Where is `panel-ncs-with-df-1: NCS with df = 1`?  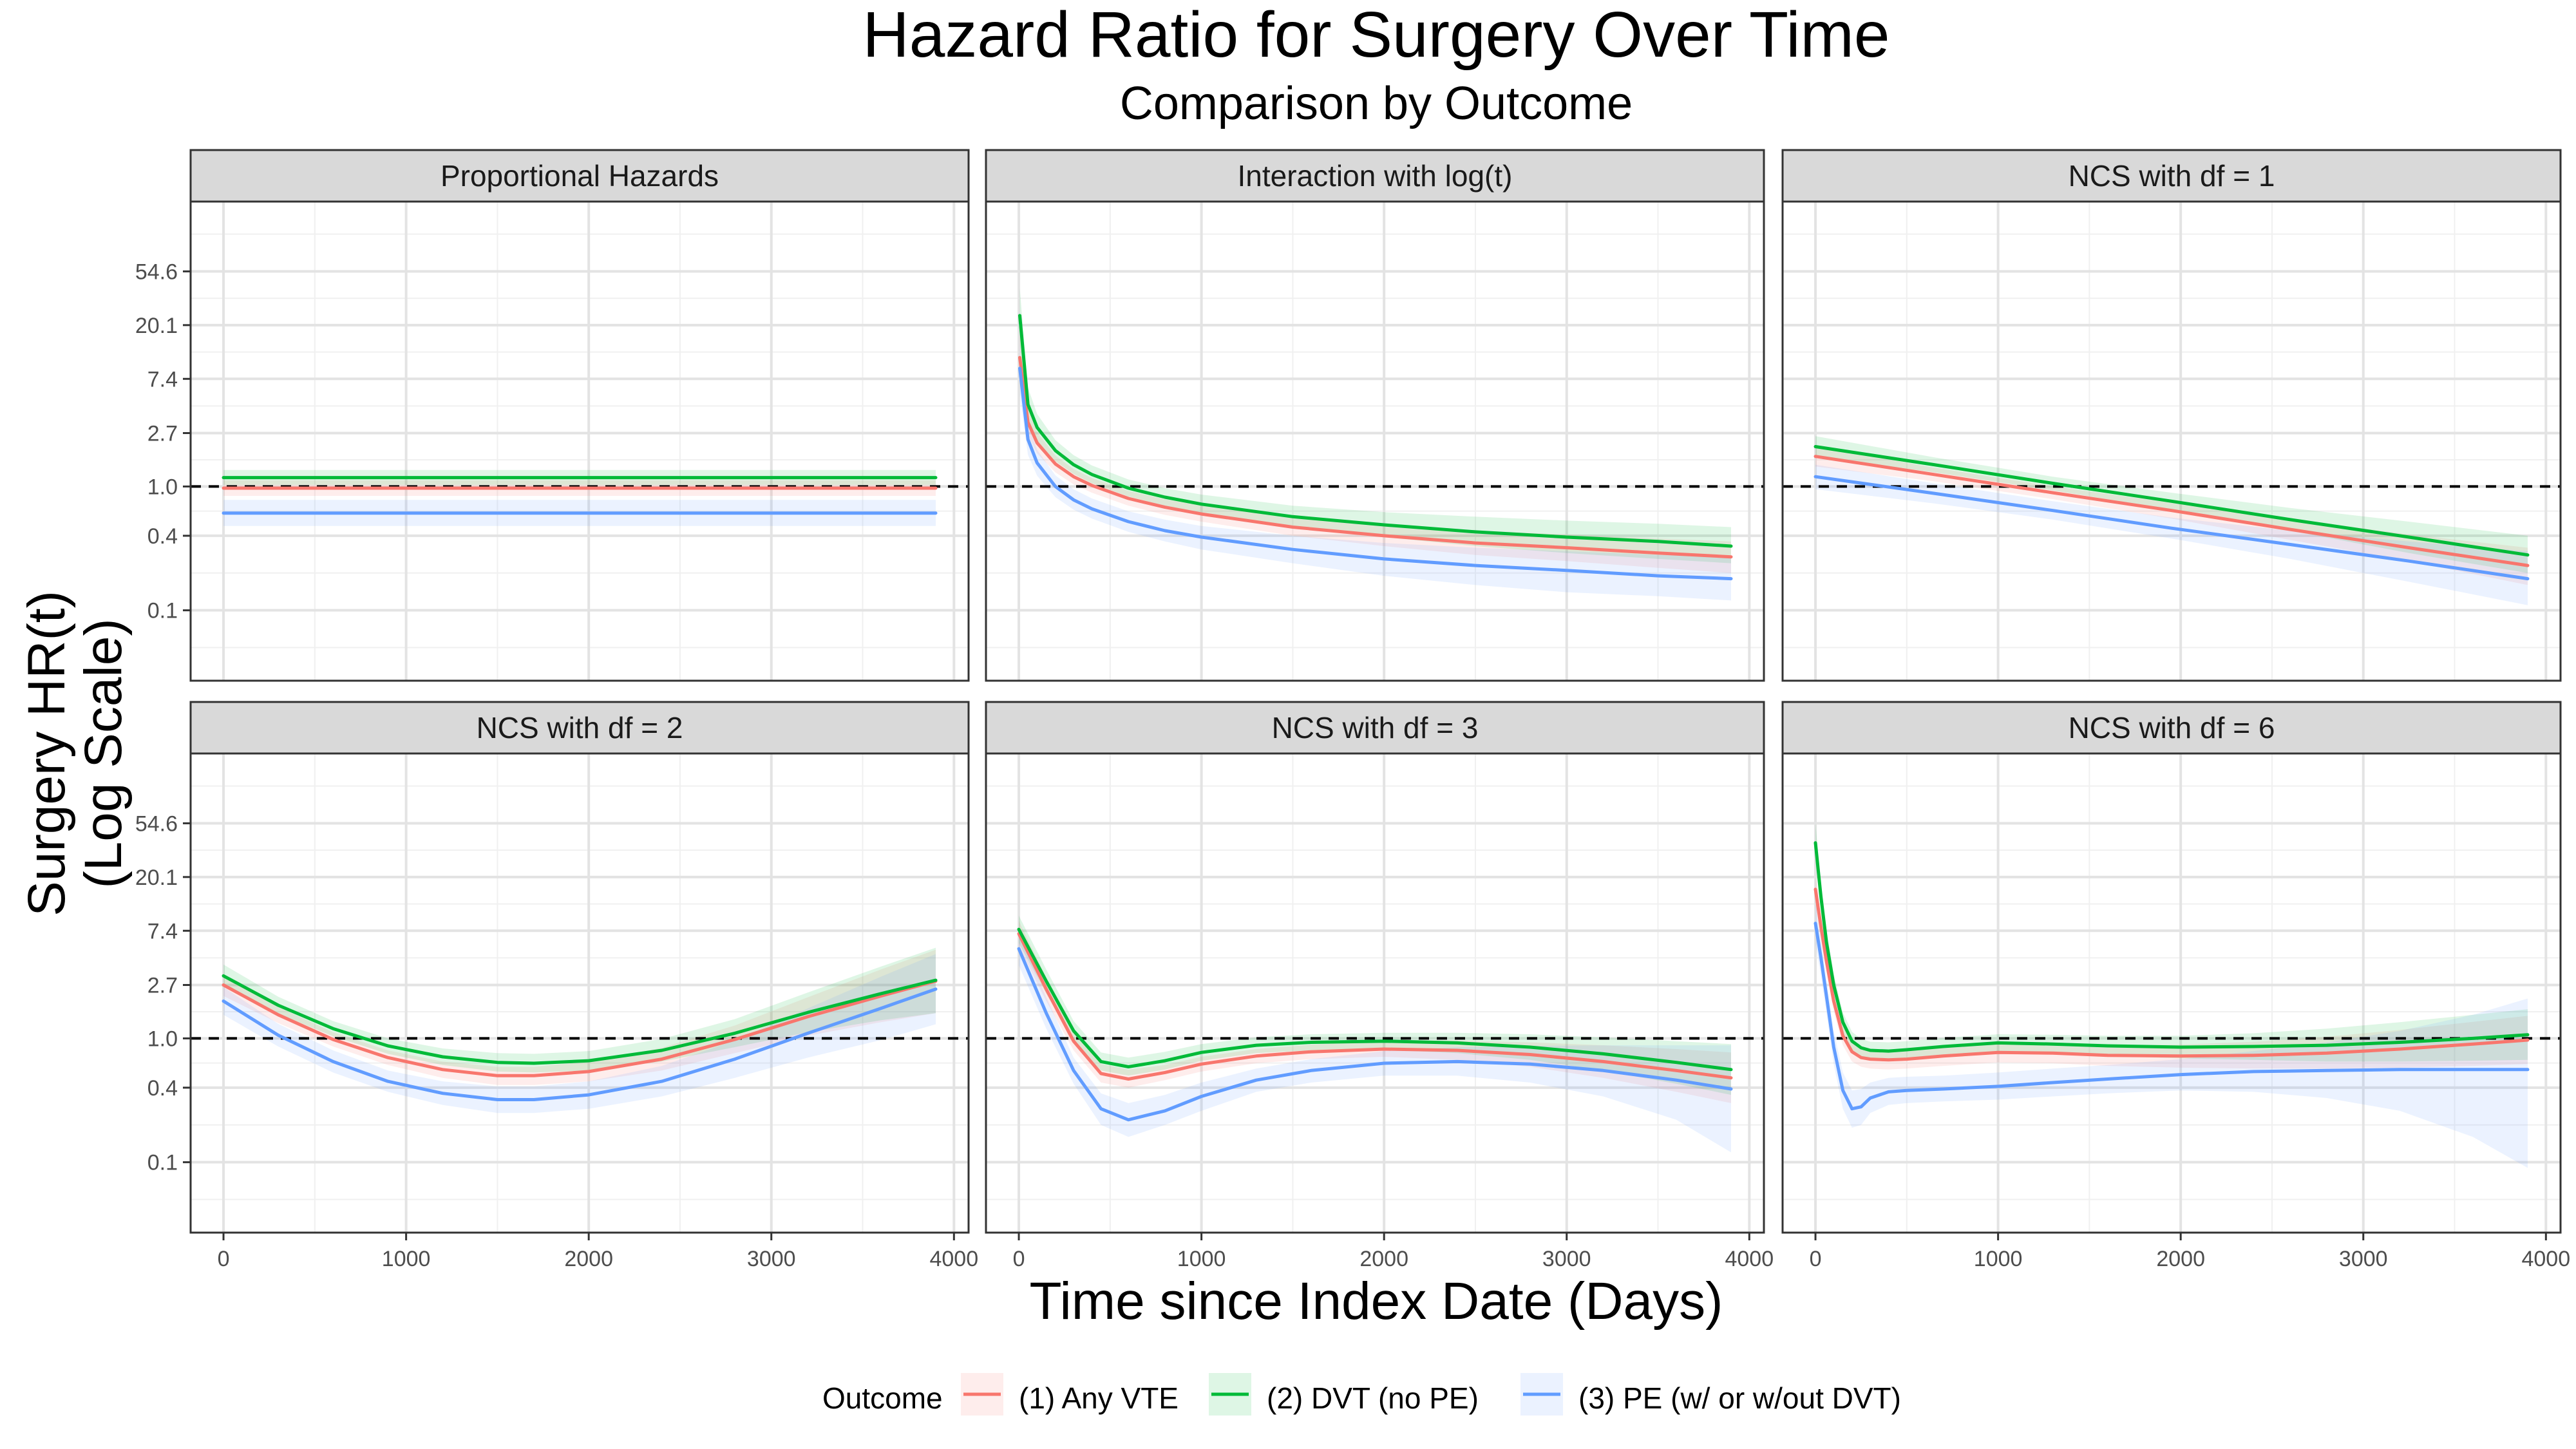
panel-ncs-with-df-1: NCS with df = 1 is located at coordinates (2171, 415).